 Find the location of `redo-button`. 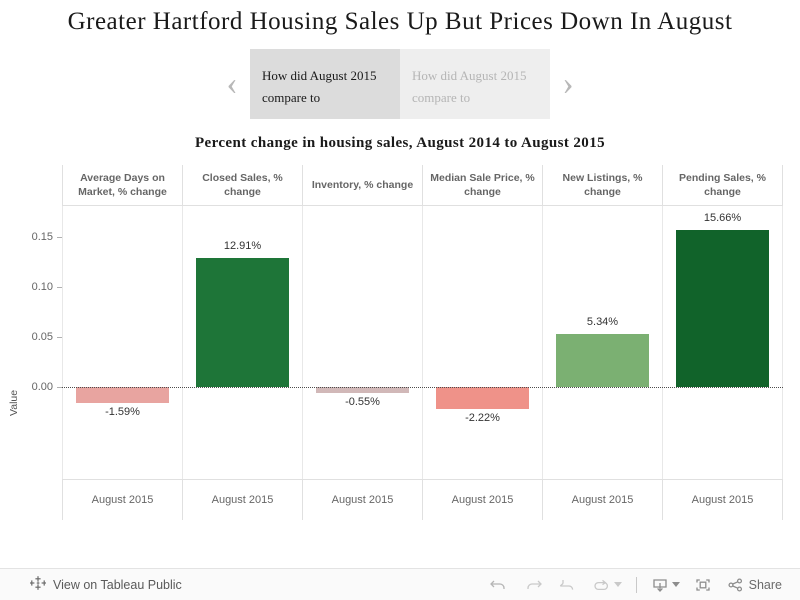

redo-button is located at coordinates (533, 585).